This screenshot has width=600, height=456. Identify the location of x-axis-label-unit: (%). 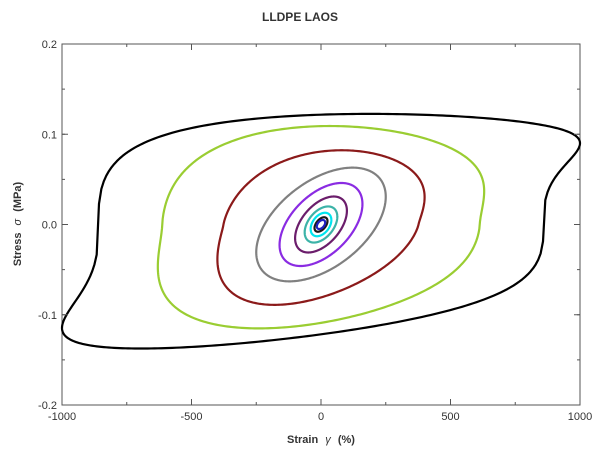
(346, 440).